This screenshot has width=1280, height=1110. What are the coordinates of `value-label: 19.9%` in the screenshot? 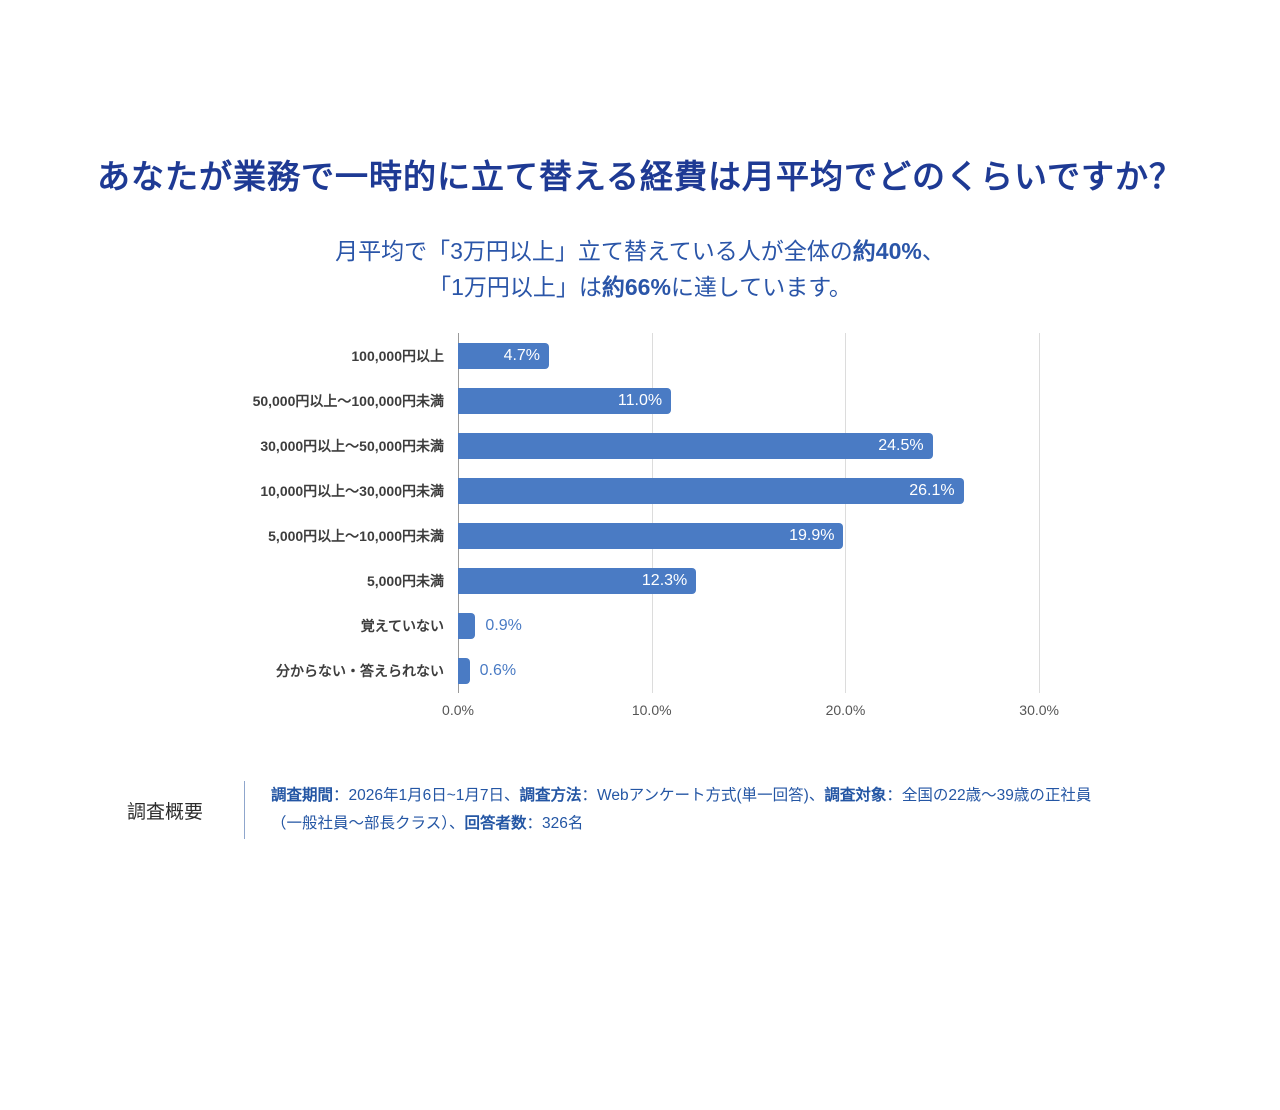 It's located at (812, 535).